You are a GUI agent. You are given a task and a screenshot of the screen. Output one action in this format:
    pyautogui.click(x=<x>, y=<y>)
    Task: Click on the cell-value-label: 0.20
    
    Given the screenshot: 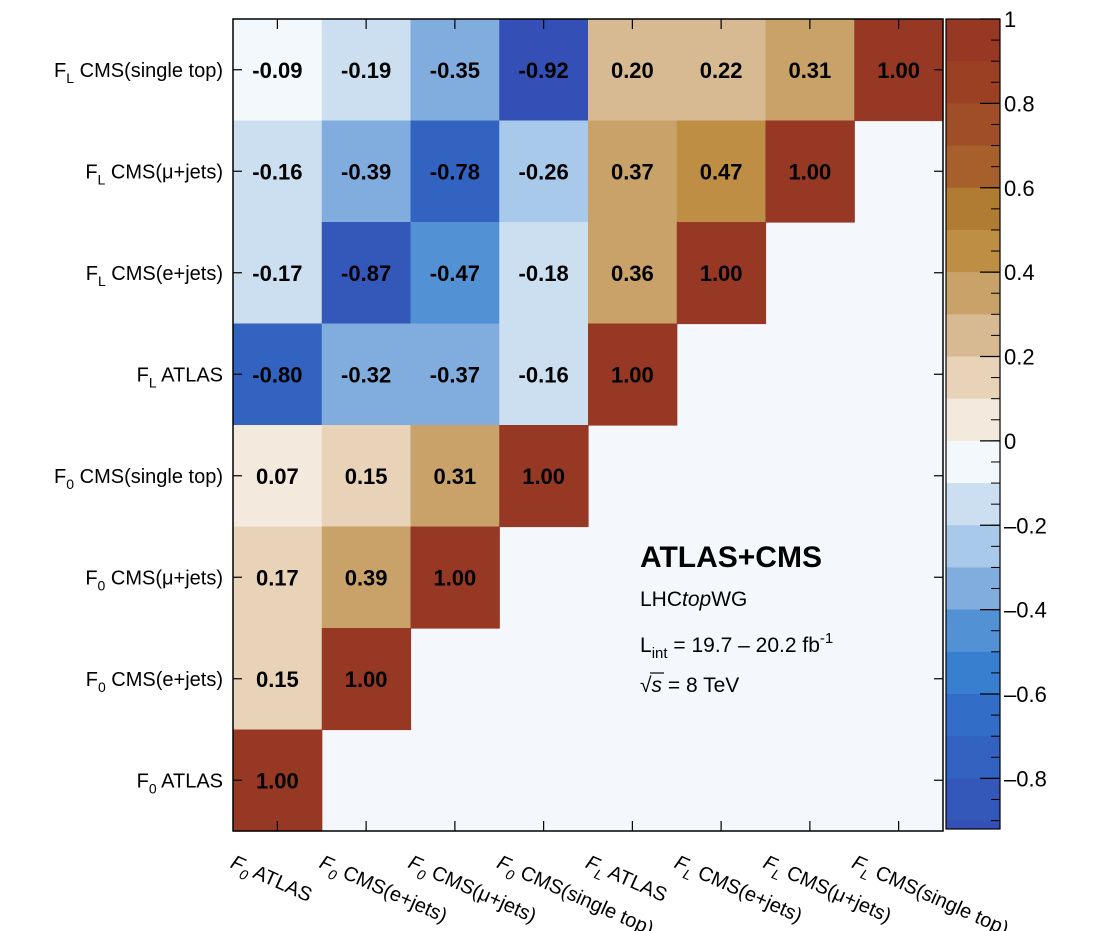 What is the action you would take?
    pyautogui.click(x=632, y=70)
    